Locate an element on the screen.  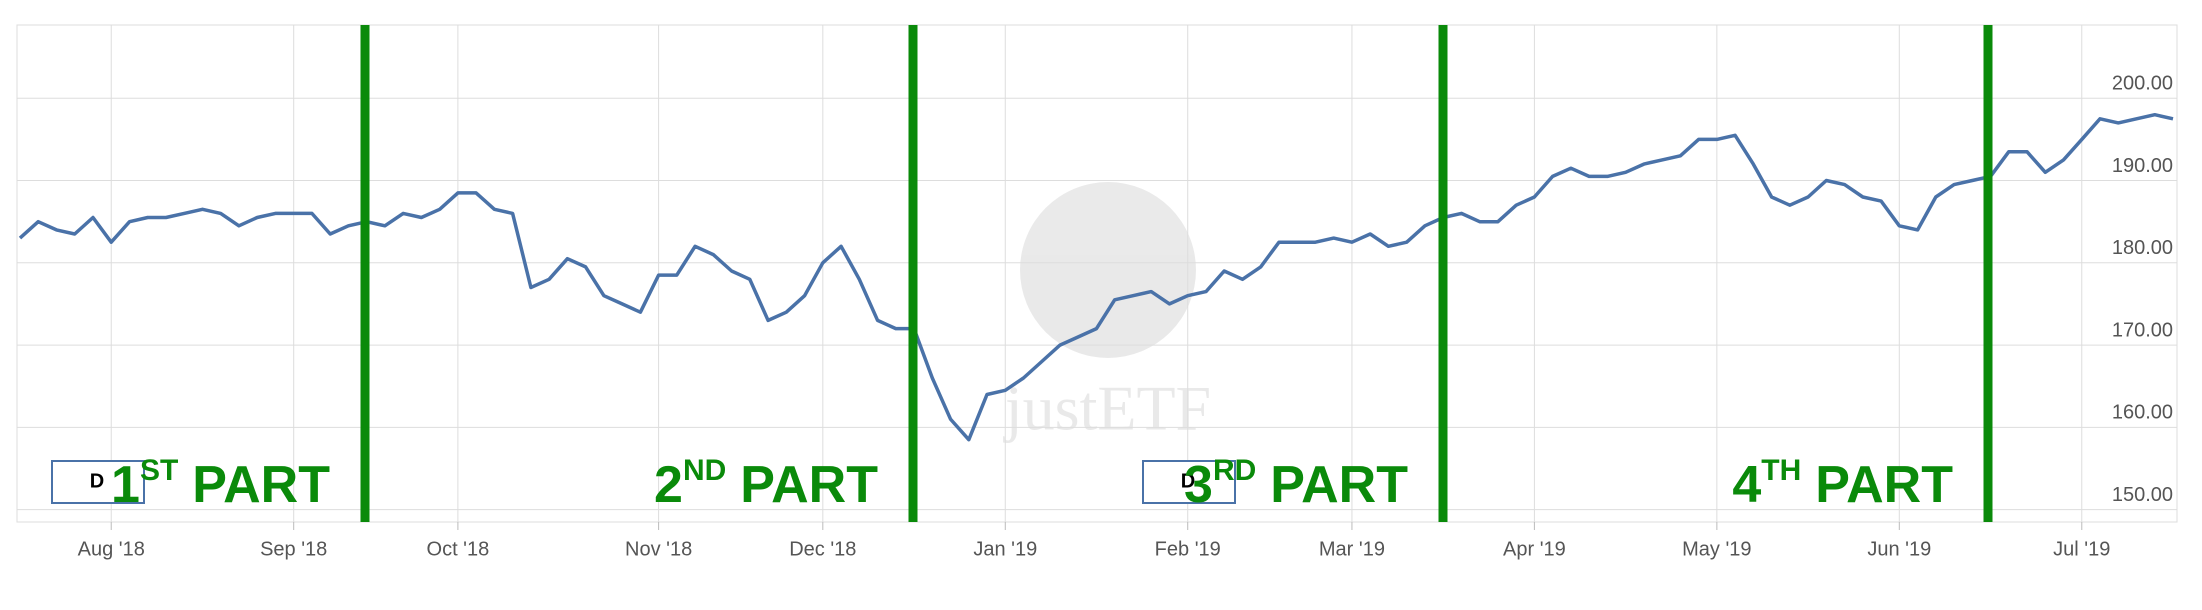
part-label: 4TH PART is located at coordinates (1842, 484).